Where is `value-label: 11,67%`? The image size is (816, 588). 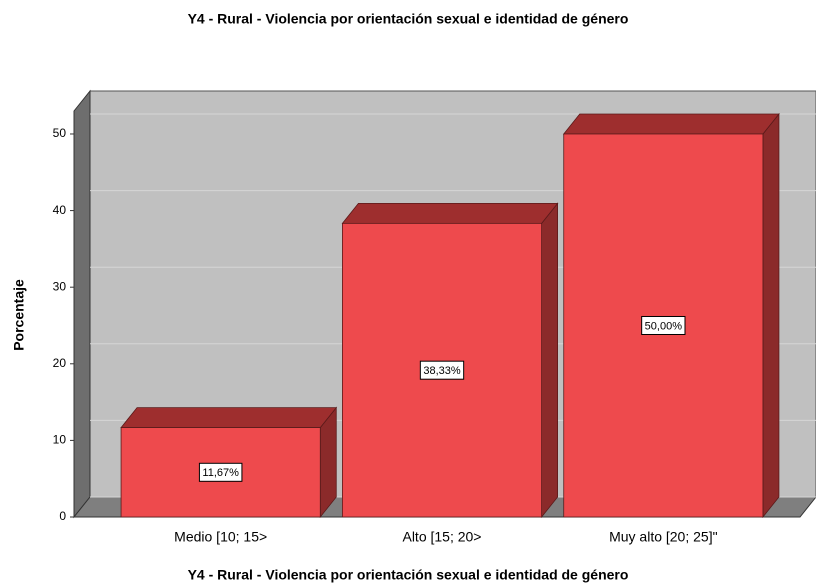 value-label: 11,67% is located at coordinates (220, 473).